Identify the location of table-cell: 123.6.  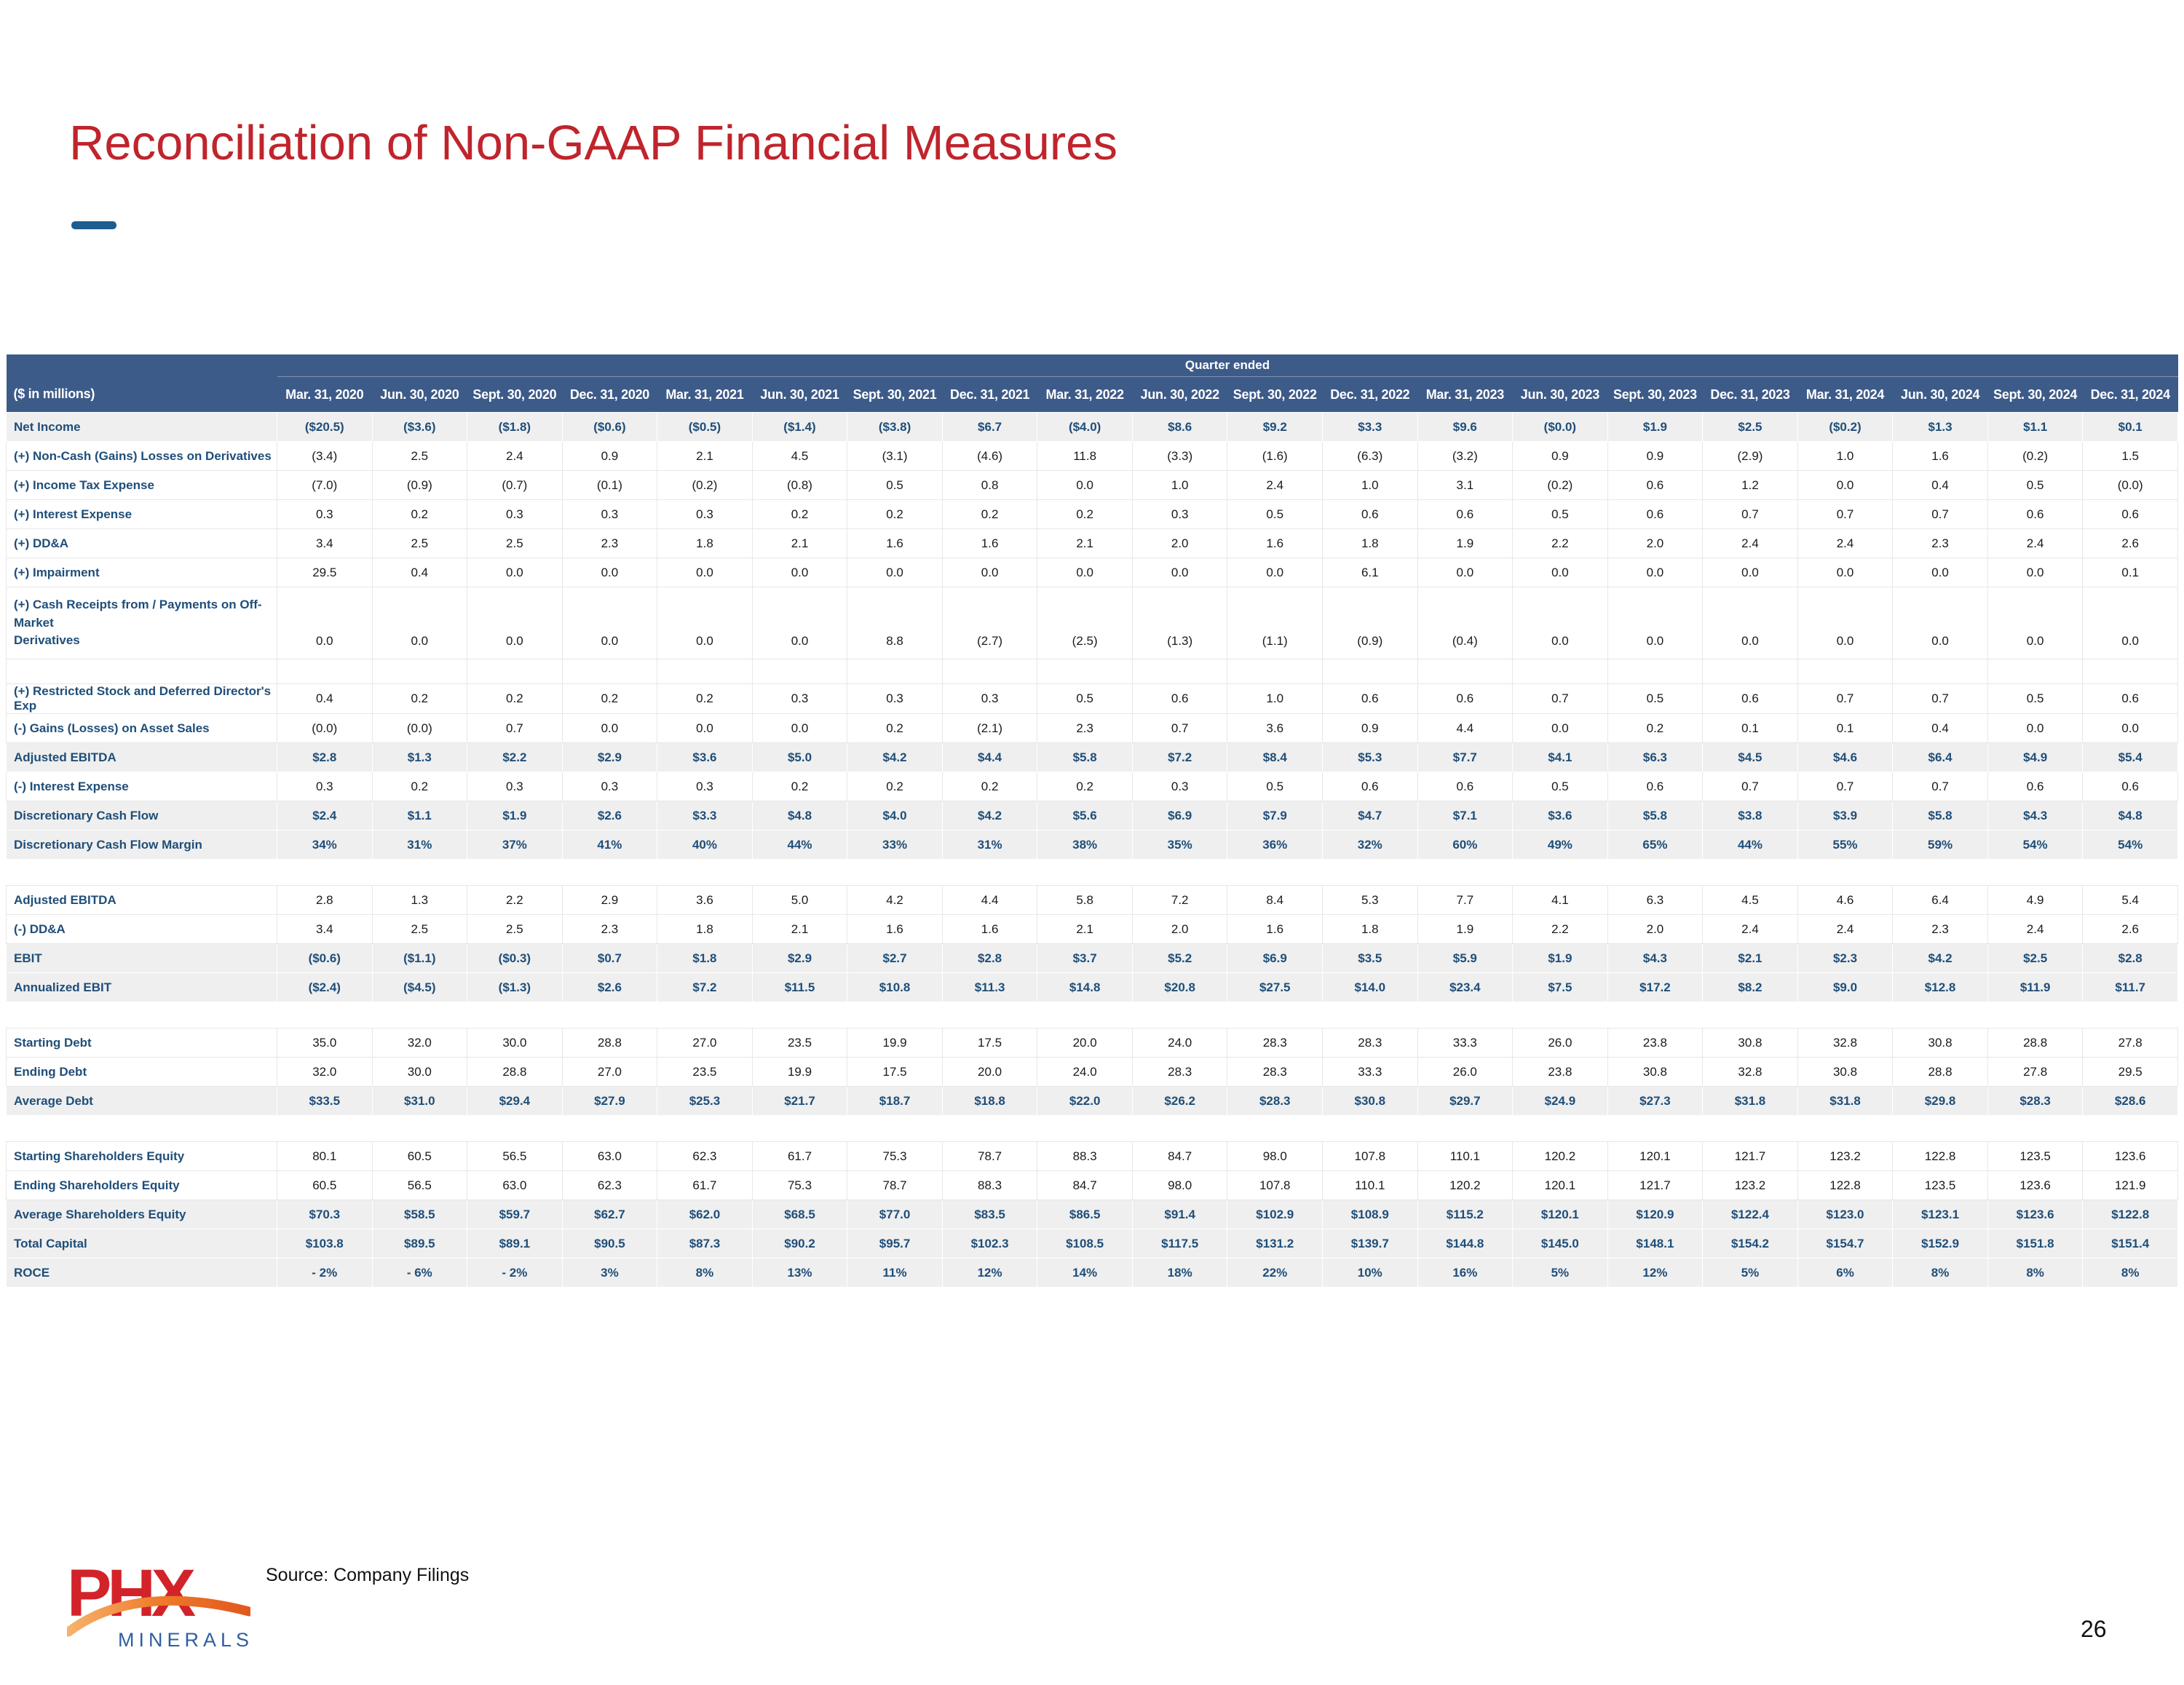
(2035, 1185).